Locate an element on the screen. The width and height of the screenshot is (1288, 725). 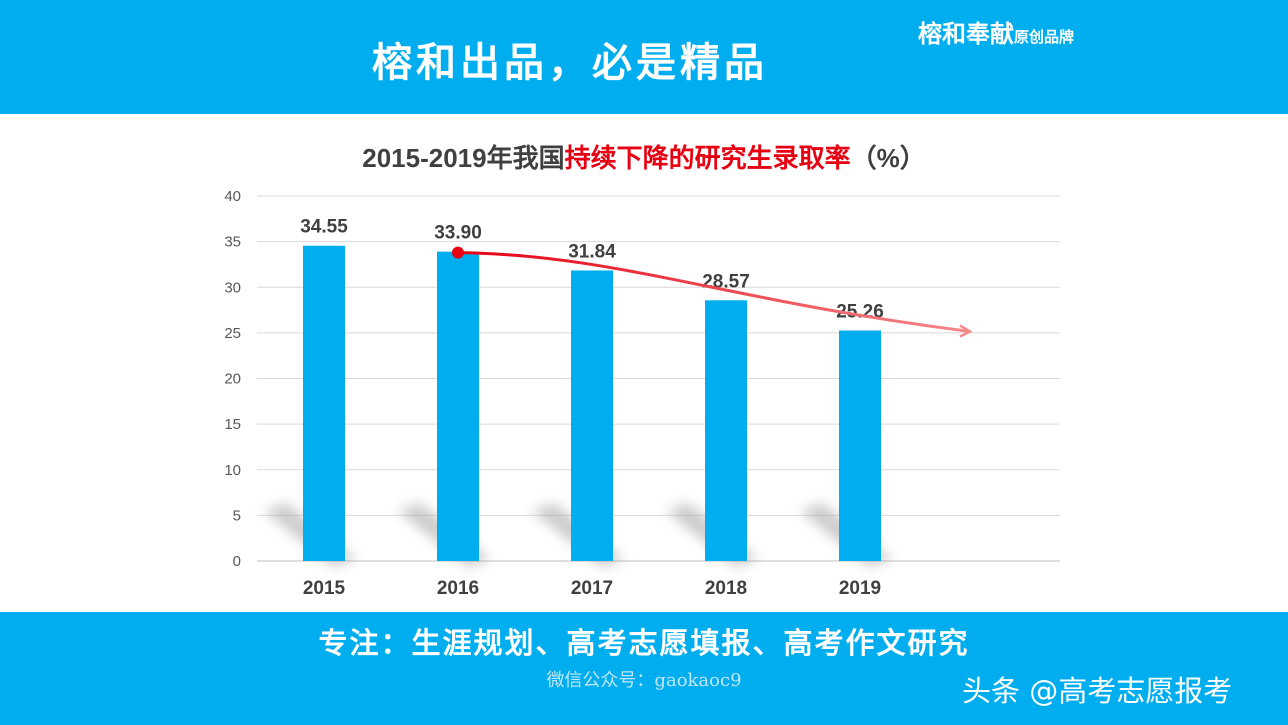
brand-mark: 榕和奉献原创品牌 is located at coordinates (996, 31).